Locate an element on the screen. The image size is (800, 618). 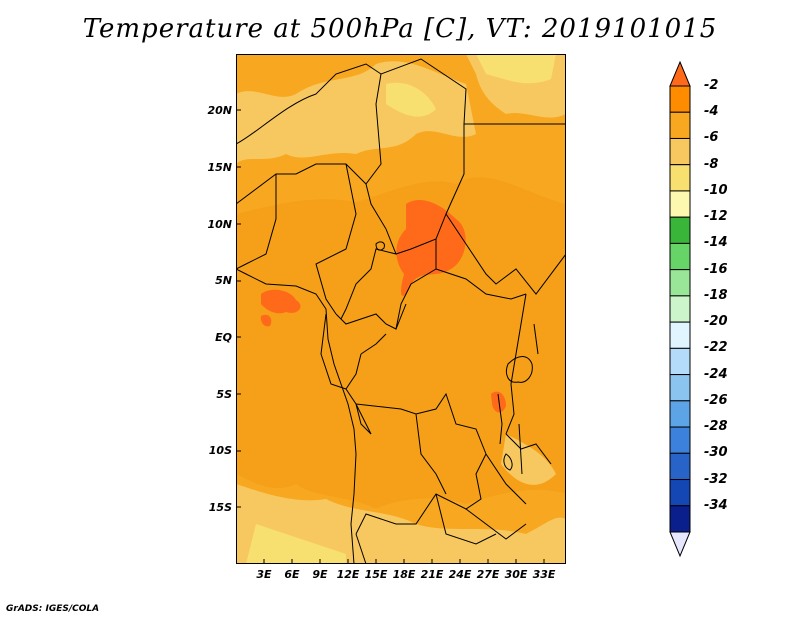
lat-label: 5N is located at coordinates (223, 280).